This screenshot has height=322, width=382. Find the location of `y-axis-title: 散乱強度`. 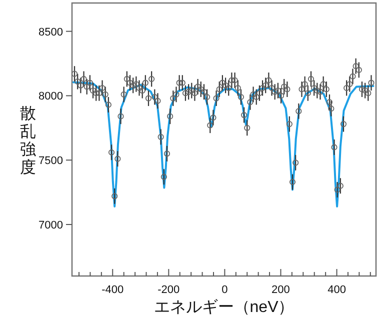

y-axis-title: 散乱強度 is located at coordinates (28, 141).